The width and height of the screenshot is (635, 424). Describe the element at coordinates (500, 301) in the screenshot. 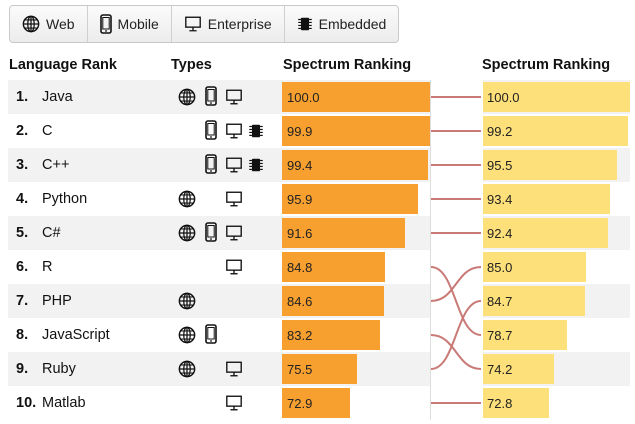

I see `right-ranking-value: 84.7` at that location.